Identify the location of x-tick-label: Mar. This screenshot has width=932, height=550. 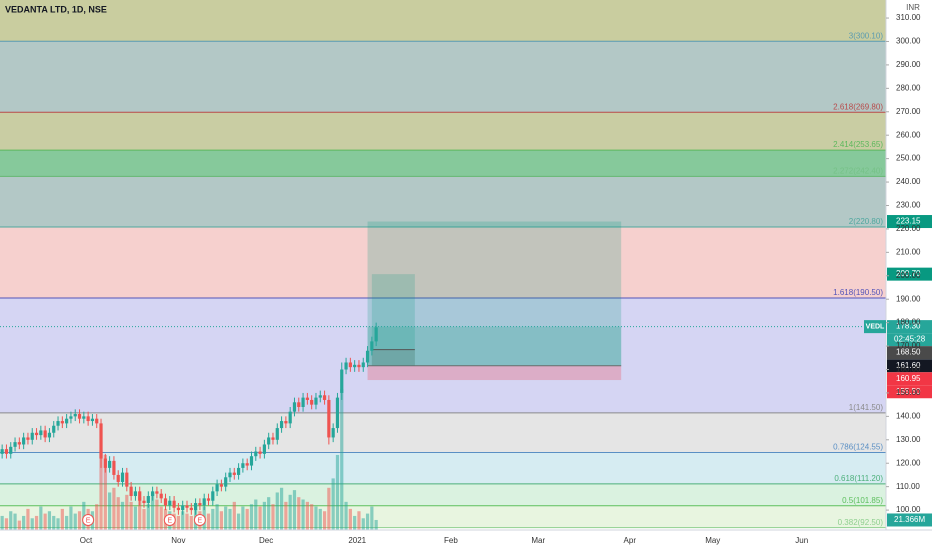
(538, 540).